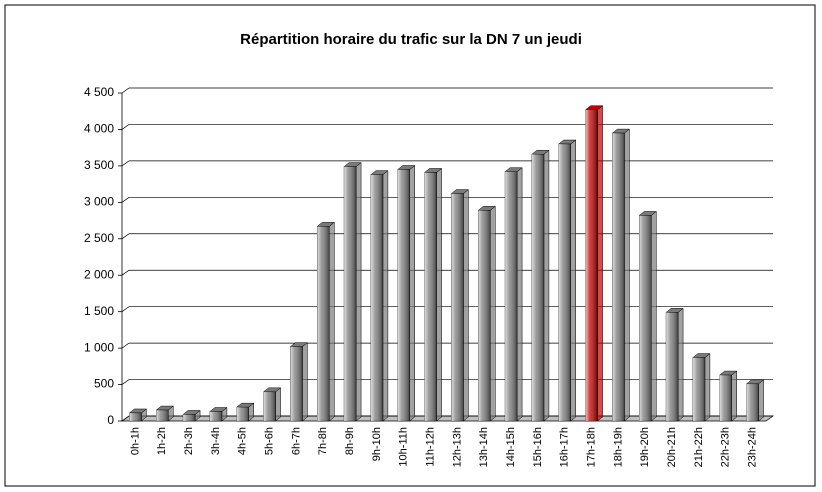 Image resolution: width=822 pixels, height=492 pixels. I want to click on x-tick-label: 16h-17h, so click(565, 447).